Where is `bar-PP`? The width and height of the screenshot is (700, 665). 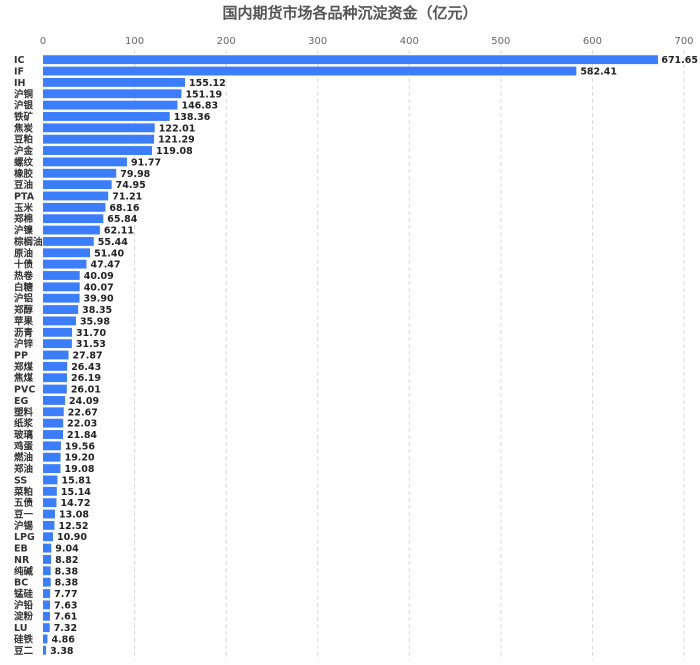
bar-PP is located at coordinates (56, 355).